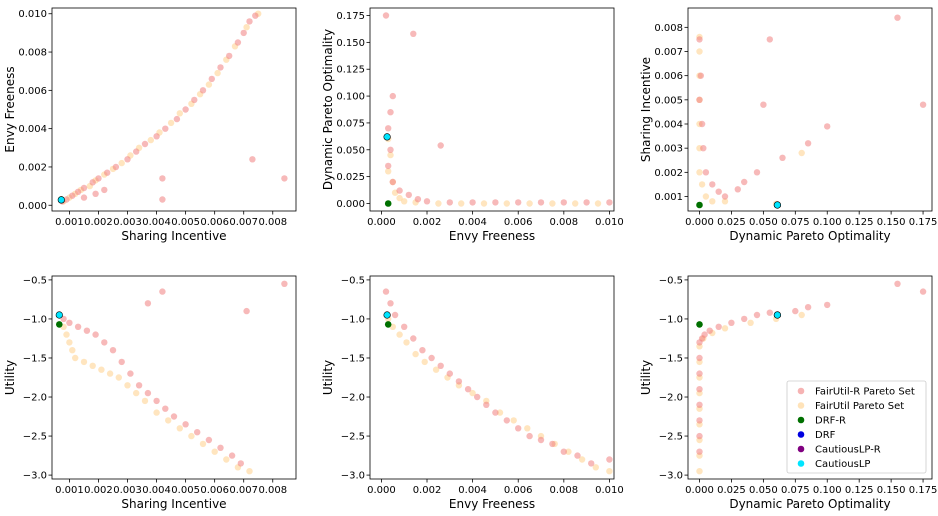  I want to click on y-tick-label: 0.008, so click(668, 28).